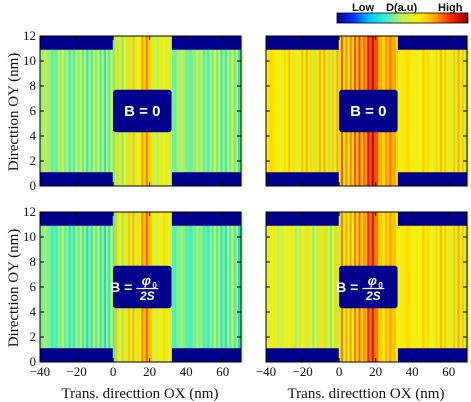 This screenshot has width=471, height=402. What do you see at coordinates (375, 371) in the screenshot?
I see `x-tick-label: 20` at bounding box center [375, 371].